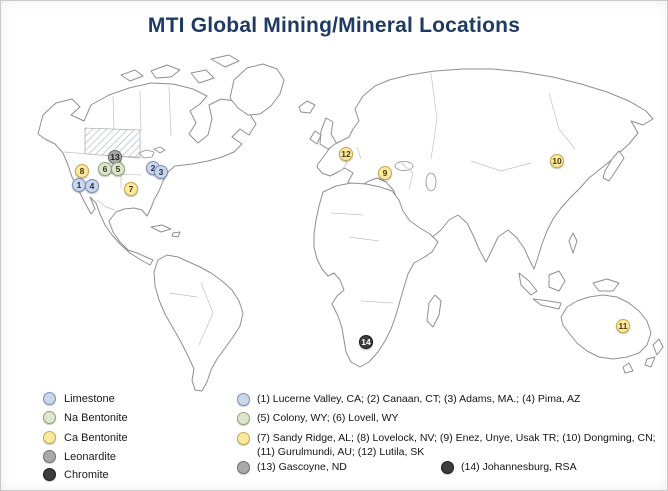 The height and width of the screenshot is (491, 668). What do you see at coordinates (89, 398) in the screenshot?
I see `legend-label: Limestone` at bounding box center [89, 398].